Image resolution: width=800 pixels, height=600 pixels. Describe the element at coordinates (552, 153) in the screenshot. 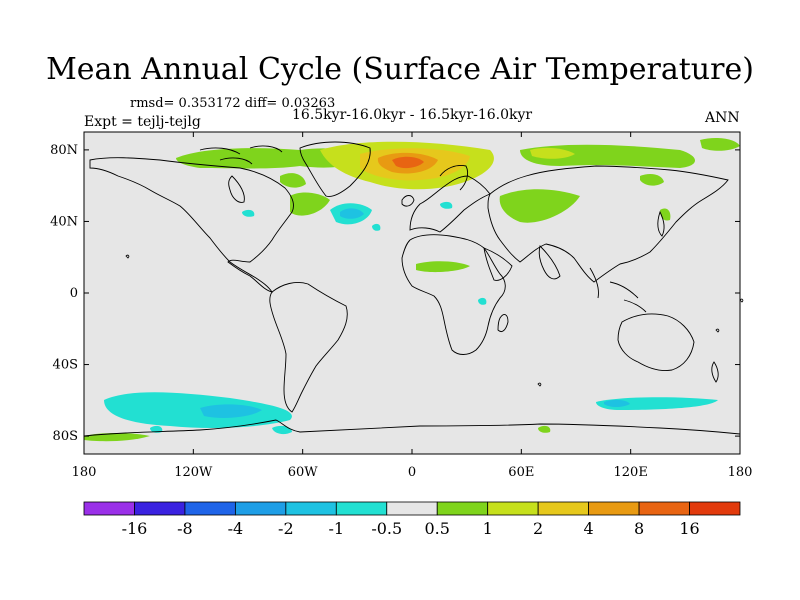

I see `anomaly-siberia-strong` at that location.